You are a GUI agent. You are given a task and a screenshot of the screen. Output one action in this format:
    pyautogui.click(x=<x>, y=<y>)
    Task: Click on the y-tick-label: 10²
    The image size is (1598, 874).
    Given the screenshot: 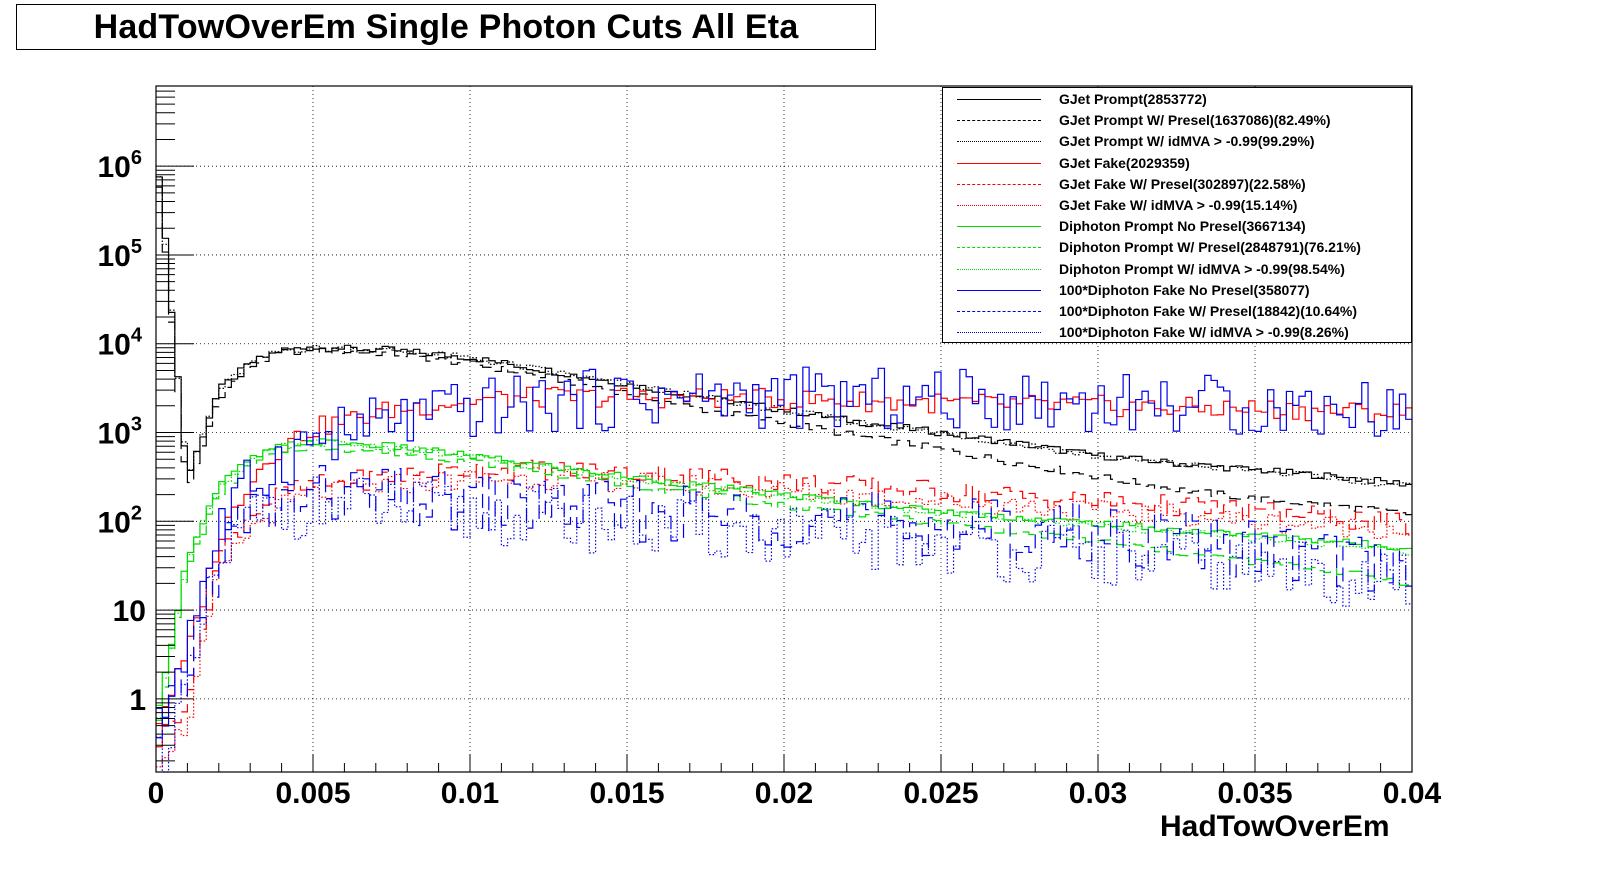 What is the action you would take?
    pyautogui.click(x=120, y=520)
    